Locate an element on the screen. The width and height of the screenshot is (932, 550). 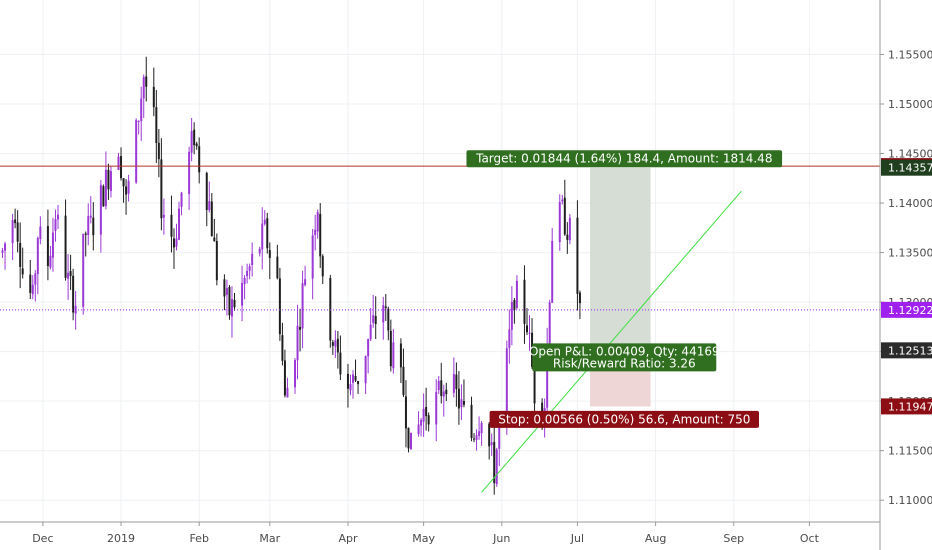
y-tick-label: 1.13500 is located at coordinates (910, 253).